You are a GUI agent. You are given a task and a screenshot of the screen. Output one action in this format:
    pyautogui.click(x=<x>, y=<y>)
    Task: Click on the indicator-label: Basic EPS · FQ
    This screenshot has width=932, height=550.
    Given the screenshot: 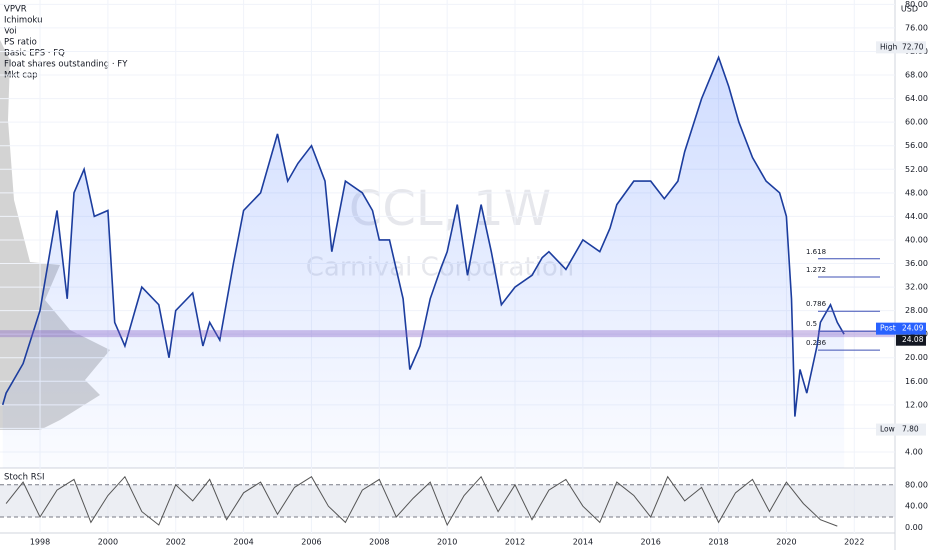 What is the action you would take?
    pyautogui.click(x=34, y=54)
    